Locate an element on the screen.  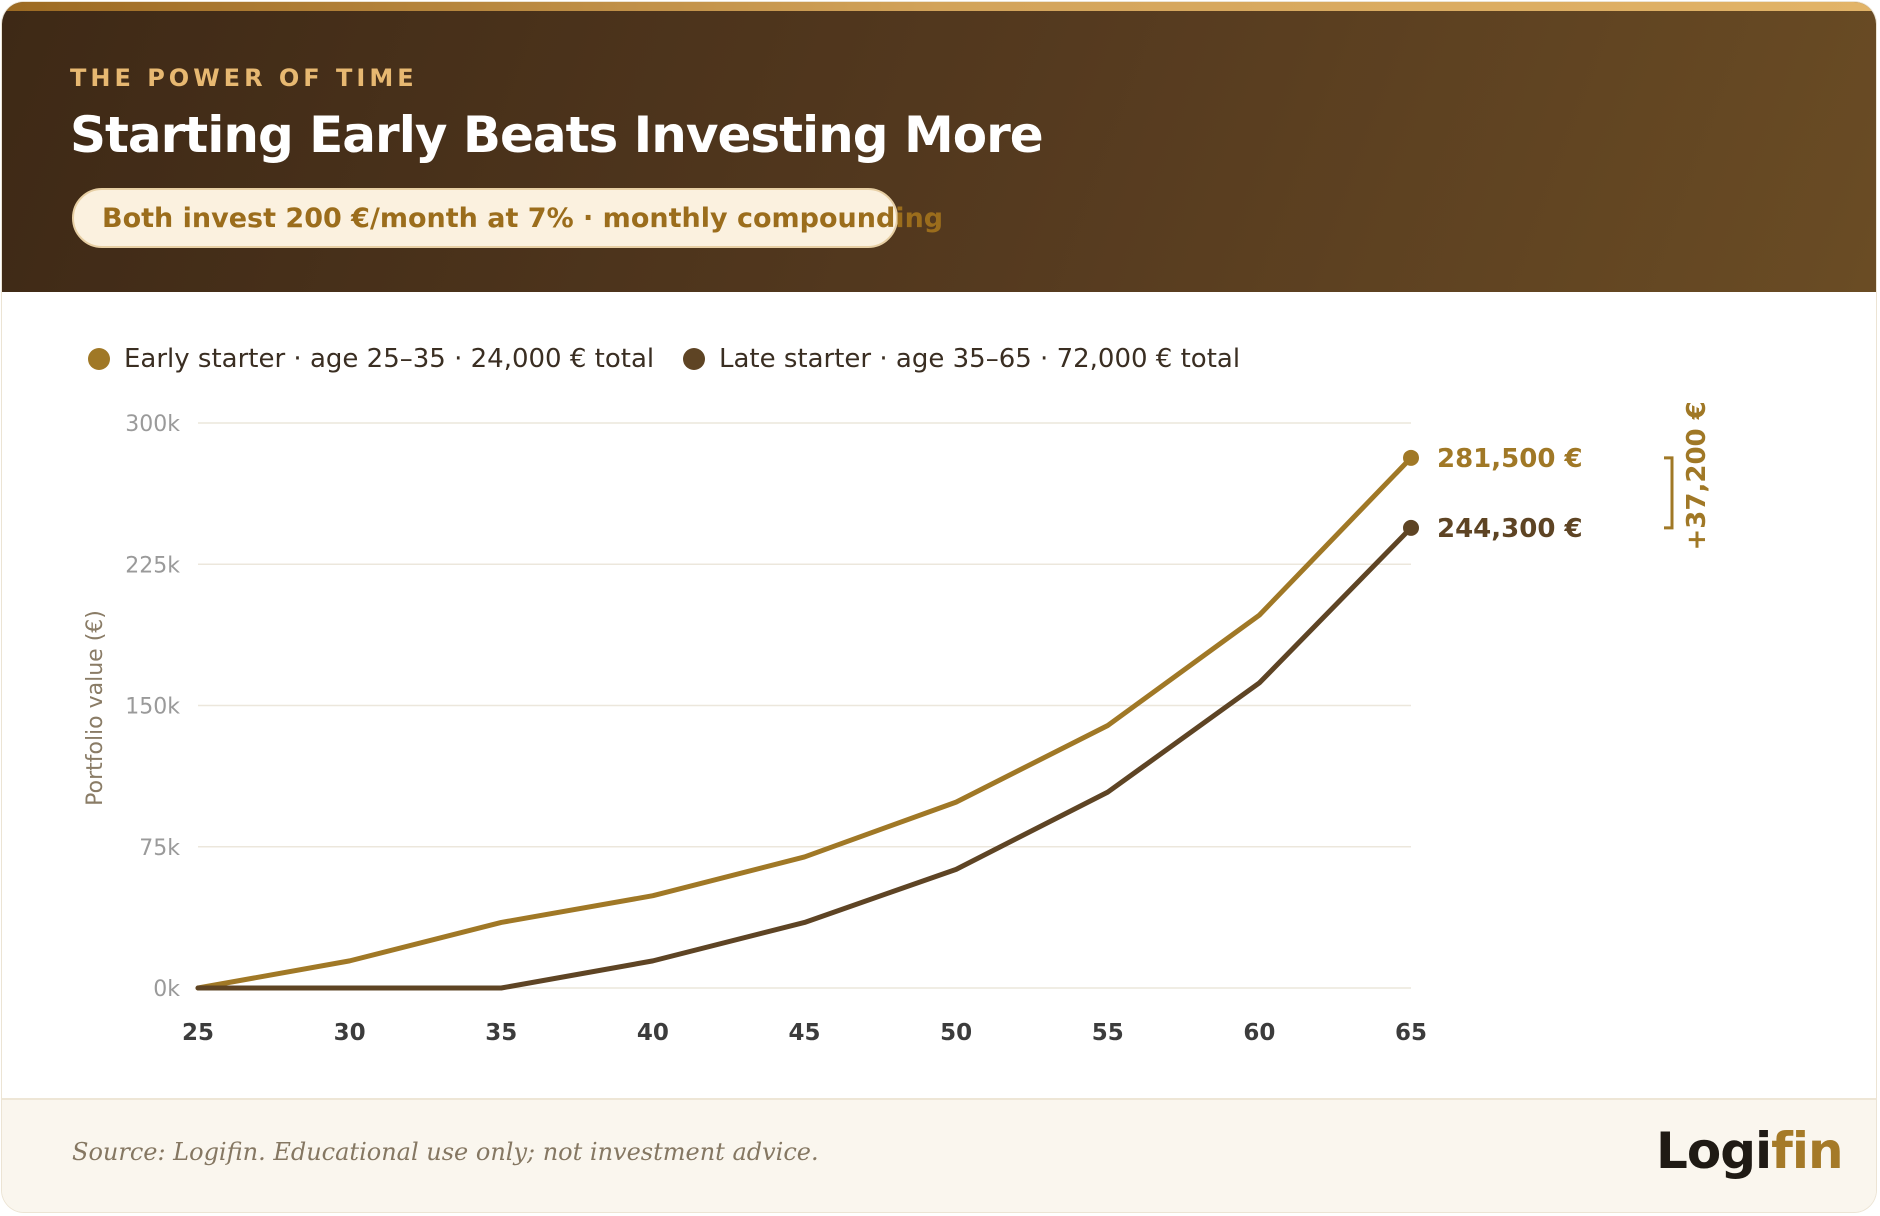
y-tick-label: 225k is located at coordinates (152, 565).